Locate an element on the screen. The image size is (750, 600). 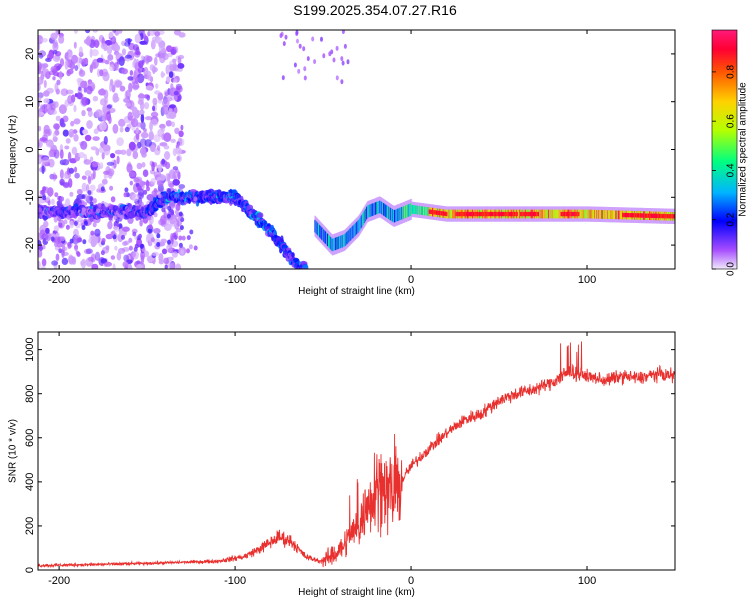
y-tick-label: 10 is located at coordinates (30, 102).